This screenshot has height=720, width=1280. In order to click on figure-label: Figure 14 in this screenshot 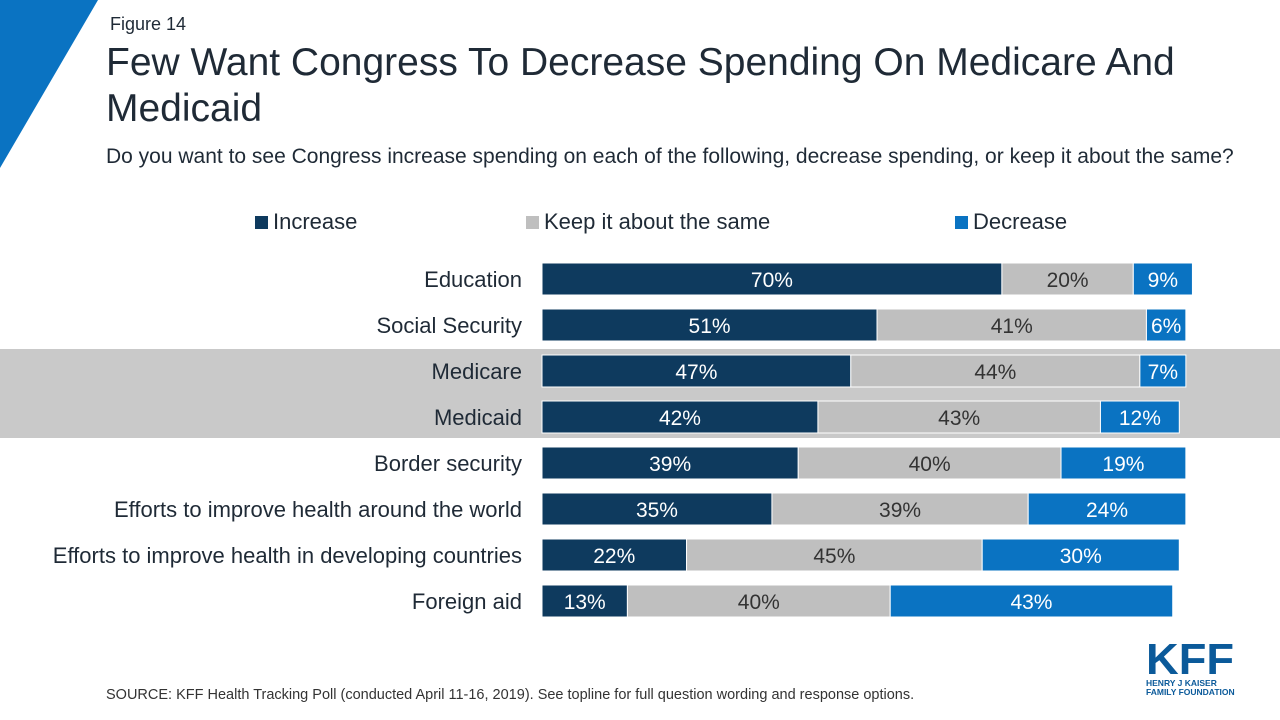, I will do `click(148, 24)`.